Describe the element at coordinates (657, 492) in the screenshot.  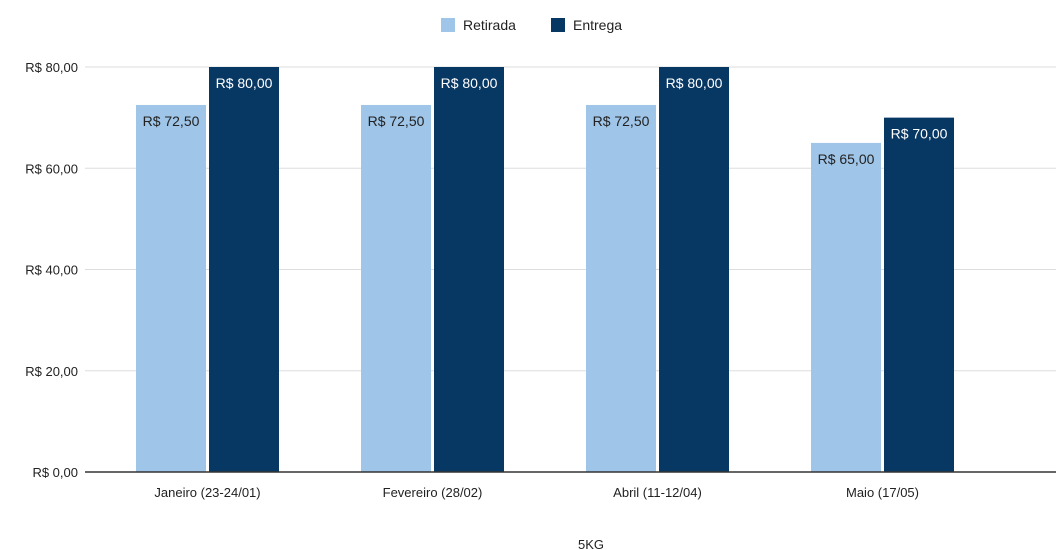
I see `x-tick-label: Abril (11-12/04)` at that location.